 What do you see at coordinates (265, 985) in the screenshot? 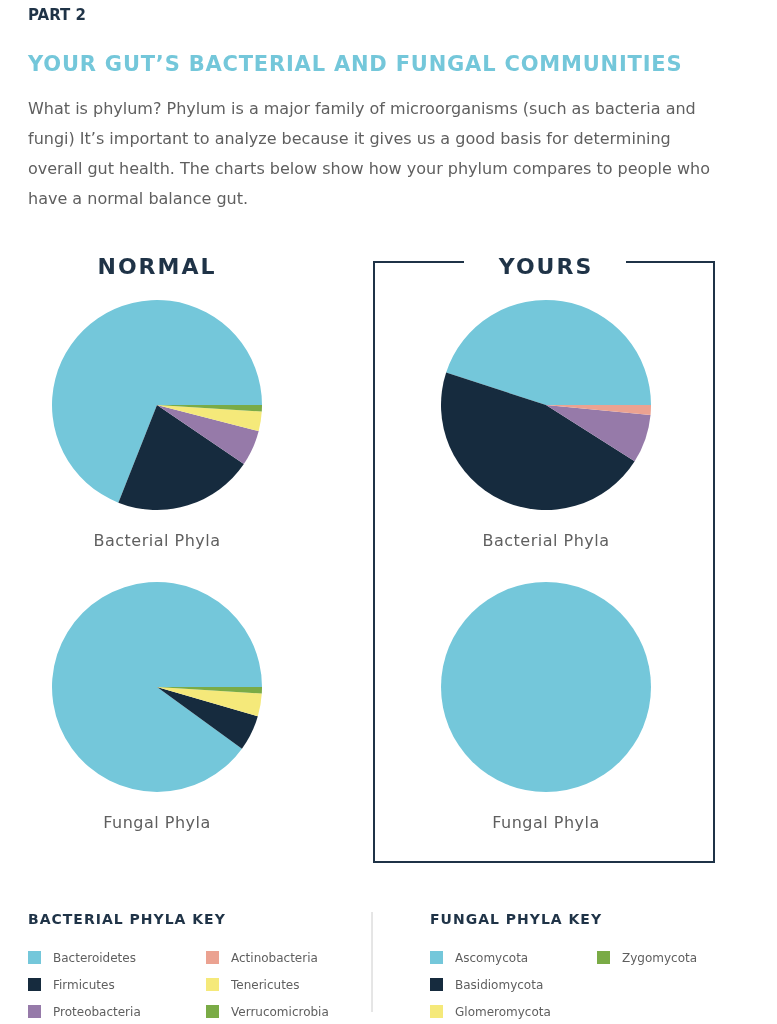
I see `legend-label: Tenericutes` at bounding box center [265, 985].